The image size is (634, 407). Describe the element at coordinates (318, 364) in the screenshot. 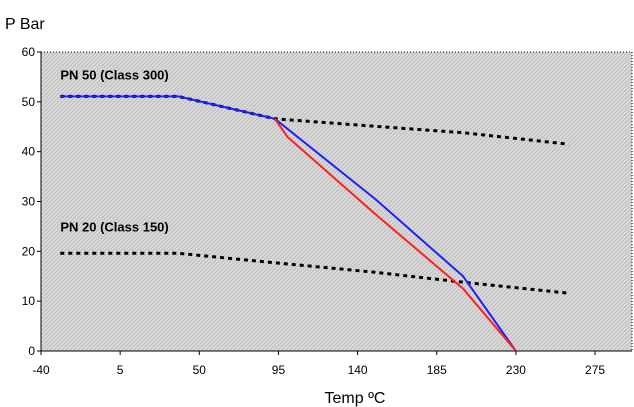

I see `x-axis-ticks: -40 5 50 95 140 185 230 275` at that location.